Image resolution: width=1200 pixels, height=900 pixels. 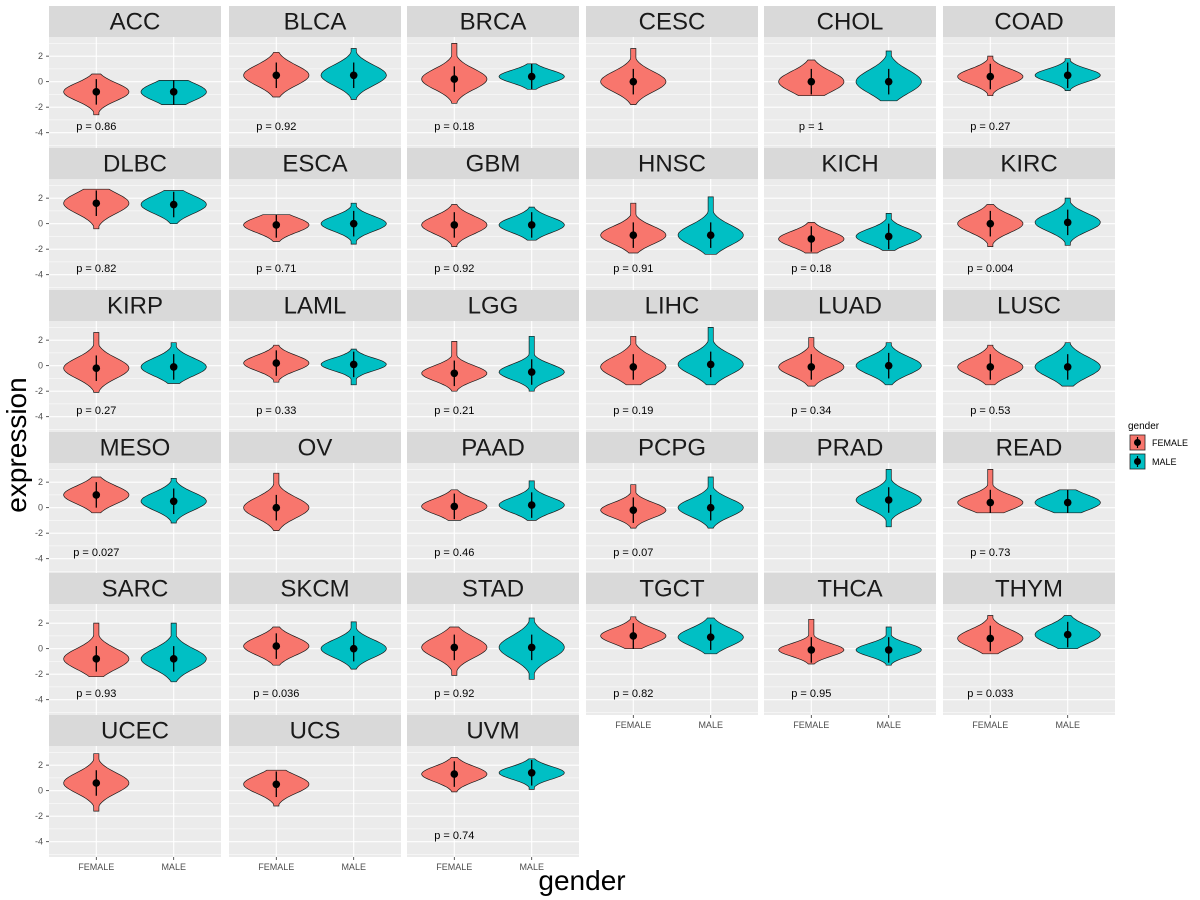 I want to click on facet-panel-kirc: KIRC p = 0.004, so click(x=1029, y=219).